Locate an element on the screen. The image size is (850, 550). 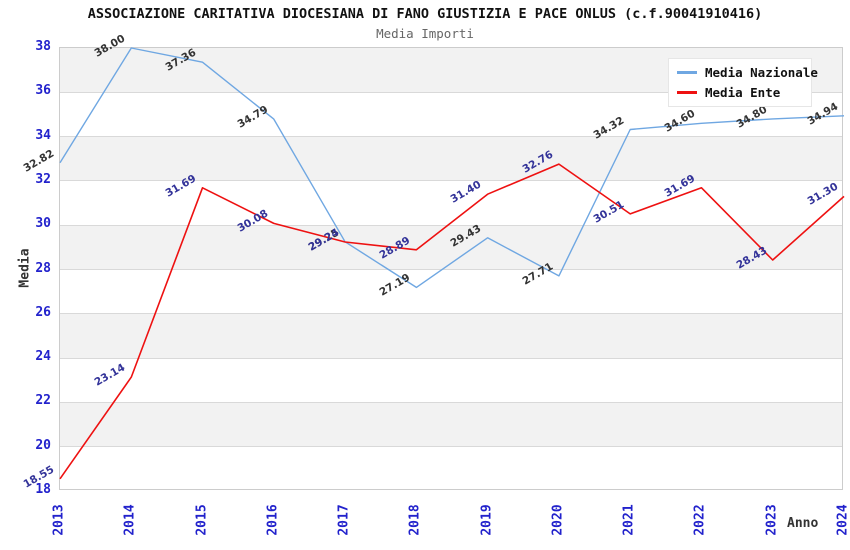
x-tick-label: 2020 is located at coordinates (558, 520).